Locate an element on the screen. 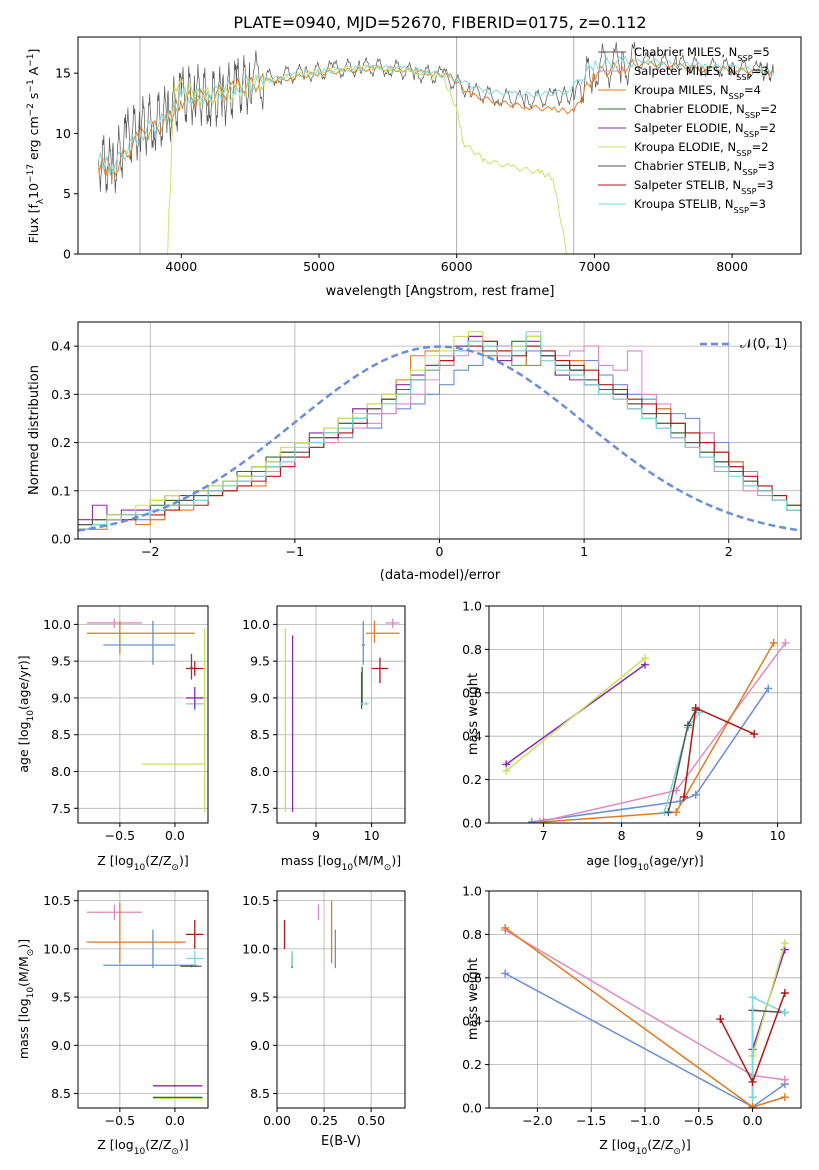 This screenshot has height=1170, width=819. x-axis-label: age [log10(age/yr)] is located at coordinates (644, 863).